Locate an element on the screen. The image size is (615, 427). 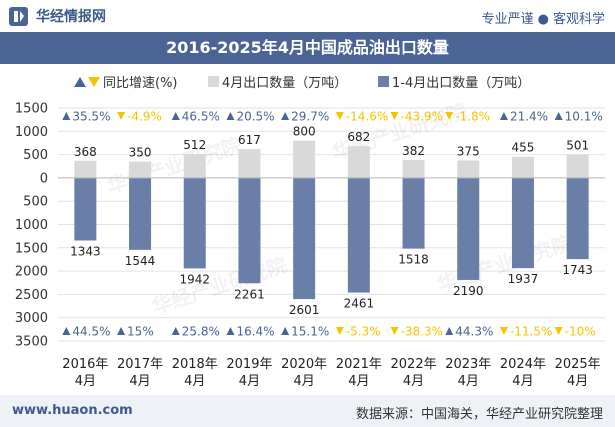
april-value-label: 382 is located at coordinates (413, 151).